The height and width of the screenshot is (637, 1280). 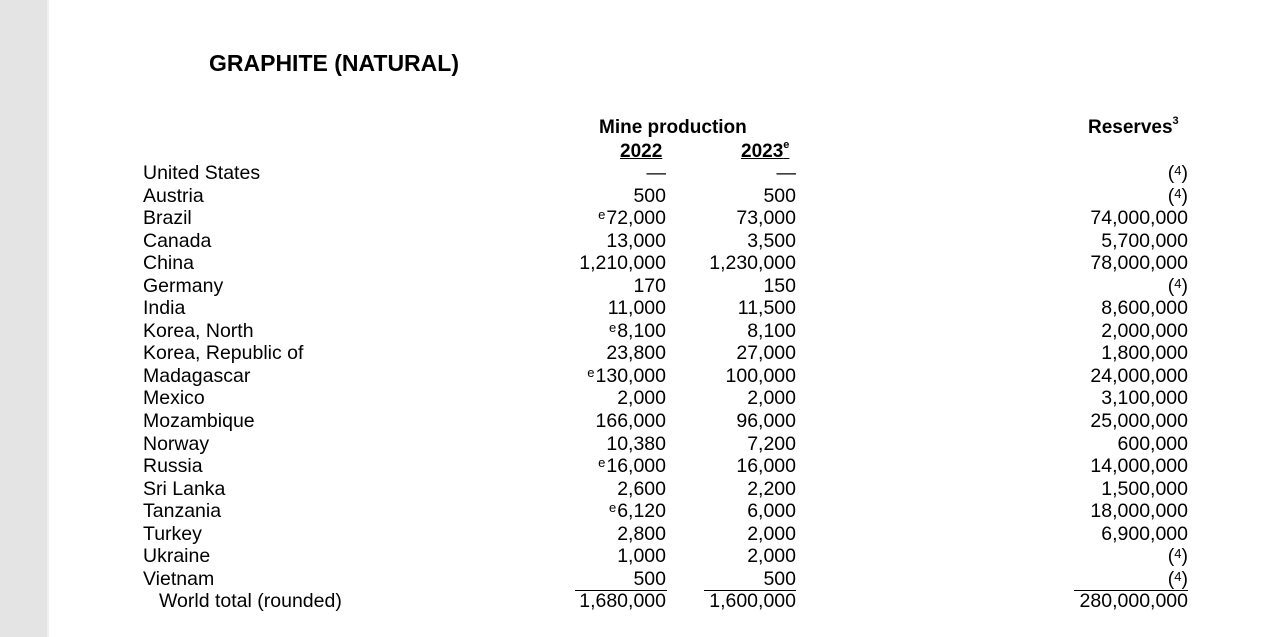 I want to click on value-reserves: 24,000,000, so click(x=1139, y=376).